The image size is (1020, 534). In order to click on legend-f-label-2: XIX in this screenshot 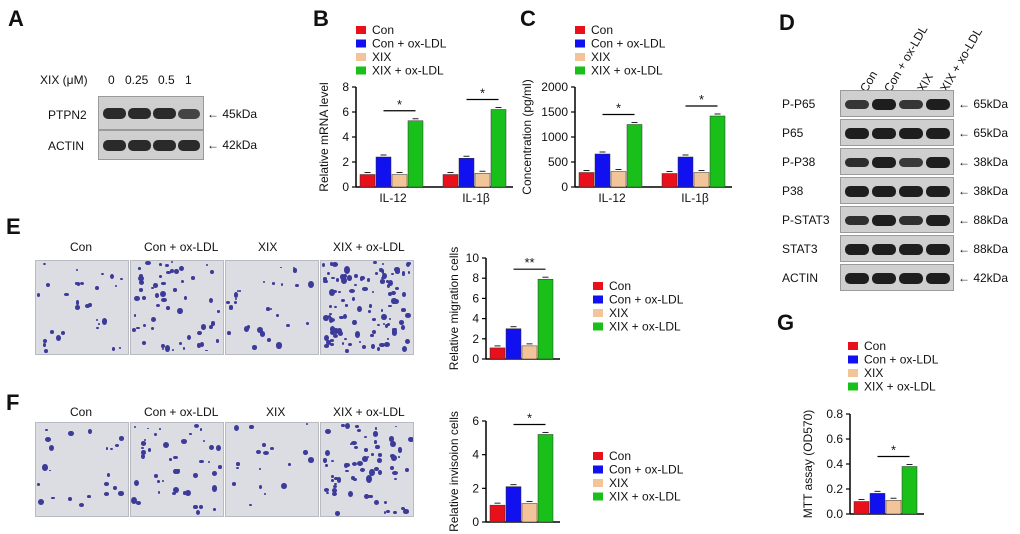, I will do `click(618, 483)`.